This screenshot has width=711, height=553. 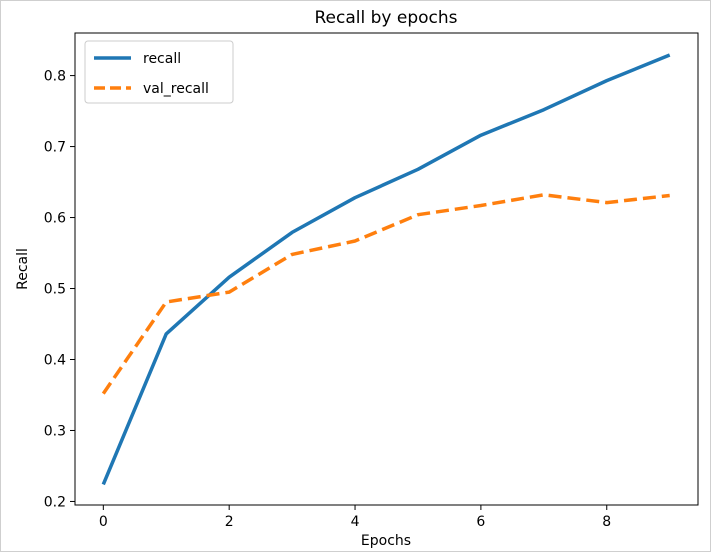 What do you see at coordinates (55, 431) in the screenshot?
I see `y-tick-label: 0.3` at bounding box center [55, 431].